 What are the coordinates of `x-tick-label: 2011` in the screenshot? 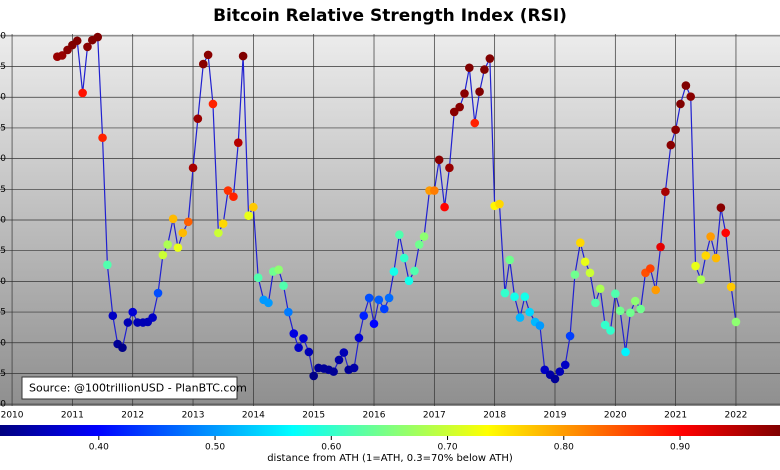 It's located at (72, 416).